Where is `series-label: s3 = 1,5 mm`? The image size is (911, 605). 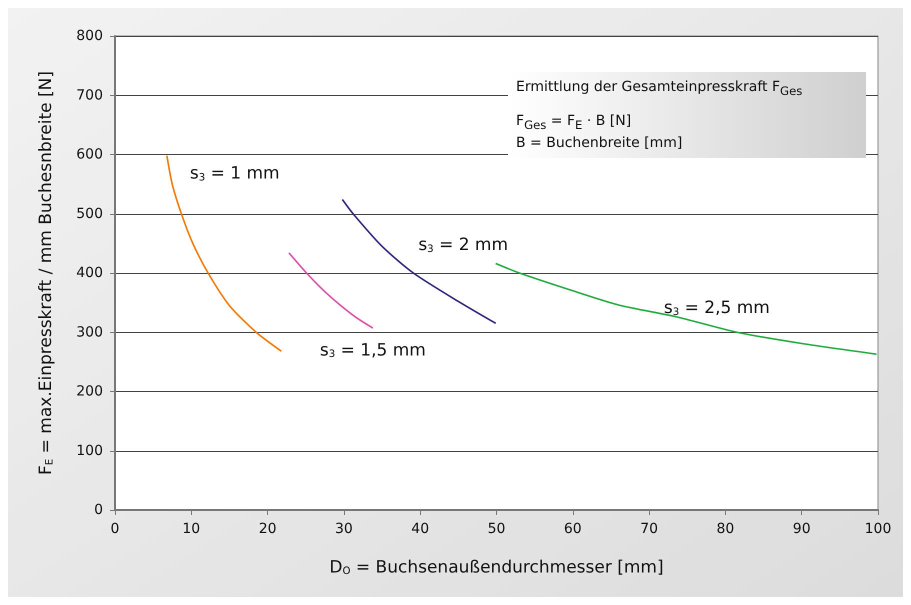
series-label: s3 = 1,5 mm is located at coordinates (373, 350).